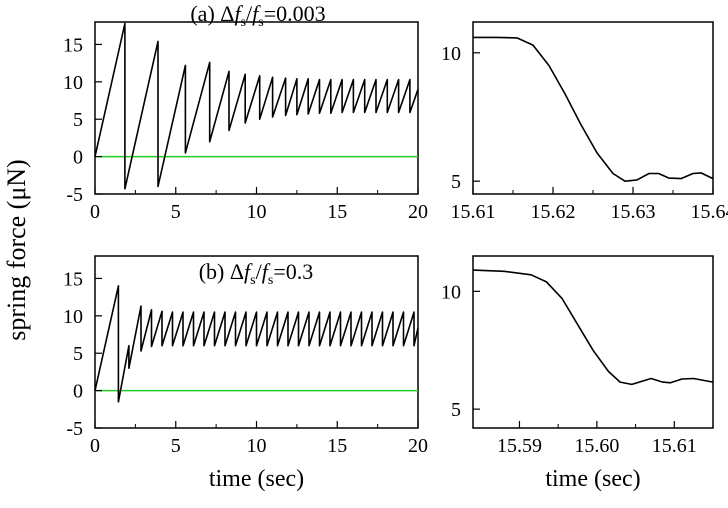 The image size is (728, 508). What do you see at coordinates (633, 212) in the screenshot?
I see `x-tick-label: 15.63` at bounding box center [633, 212].